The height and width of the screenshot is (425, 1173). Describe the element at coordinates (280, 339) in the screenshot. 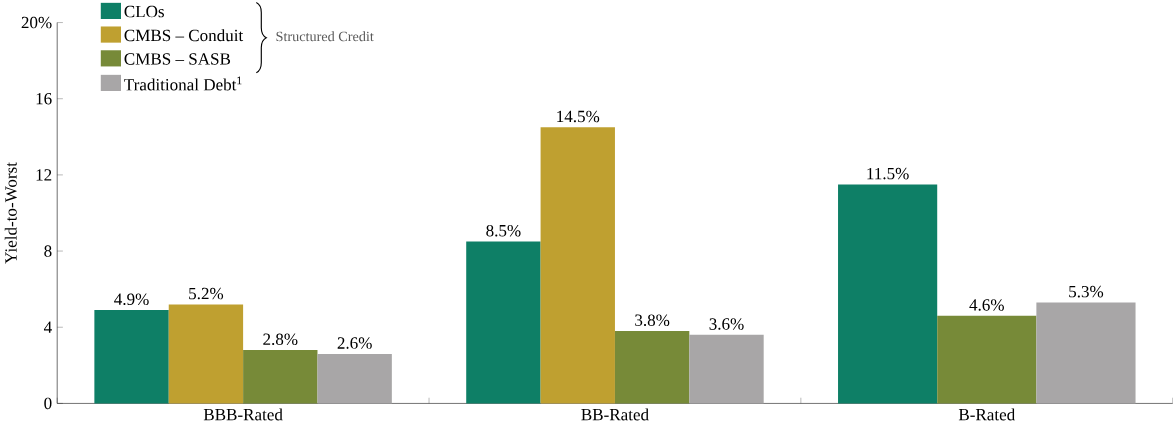

I see `data-label: 2.8%` at that location.